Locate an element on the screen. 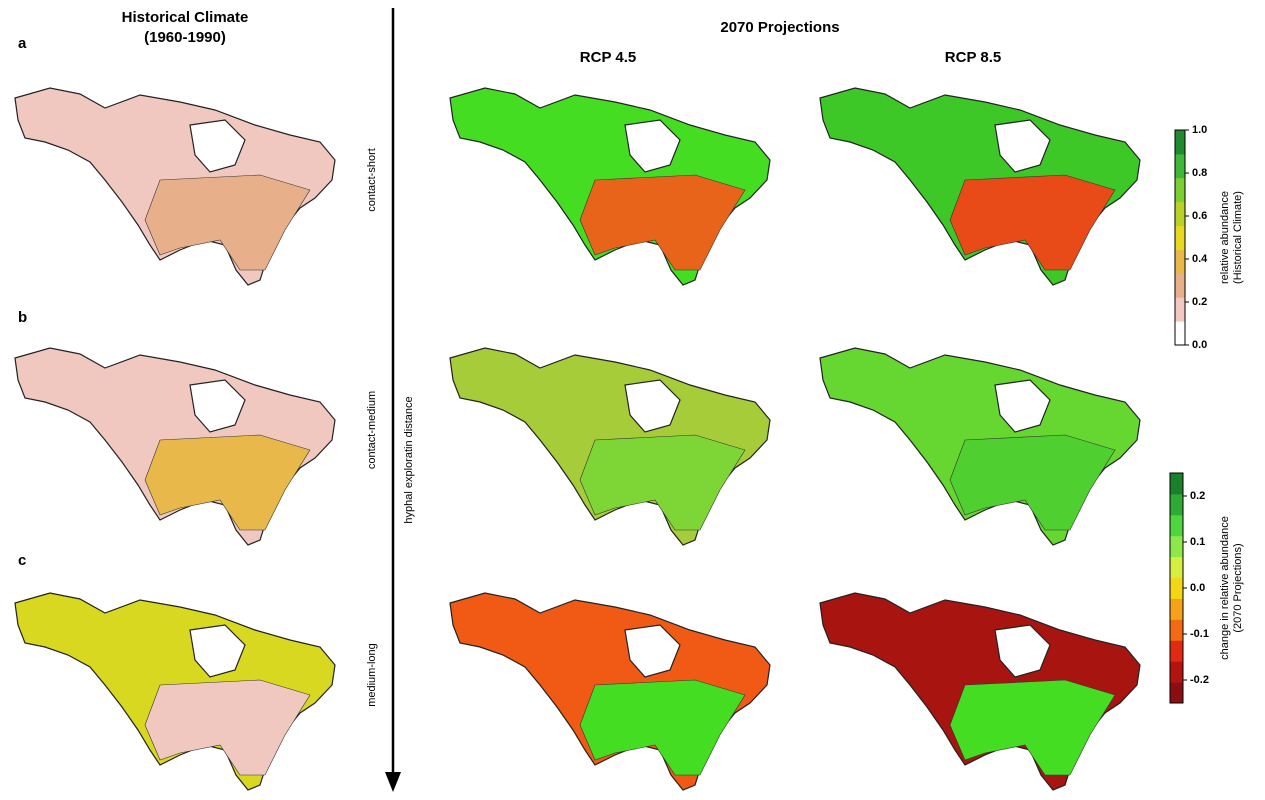  tick-label: -0.1 is located at coordinates (1199, 634).